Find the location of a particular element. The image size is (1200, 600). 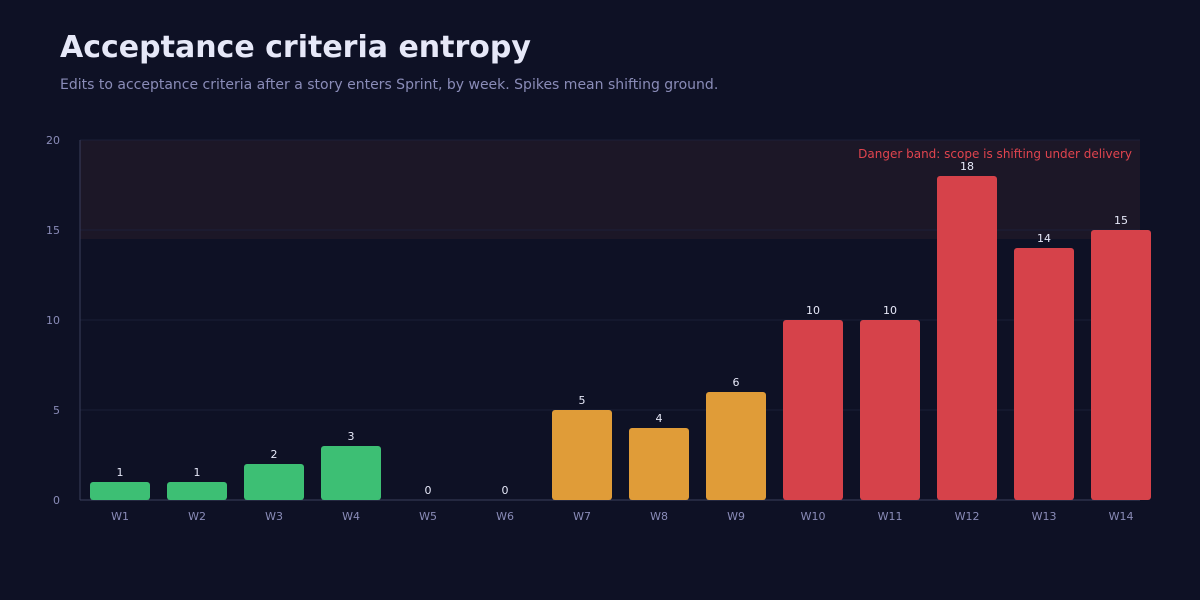

y-tick-label: 20 is located at coordinates (53, 140).